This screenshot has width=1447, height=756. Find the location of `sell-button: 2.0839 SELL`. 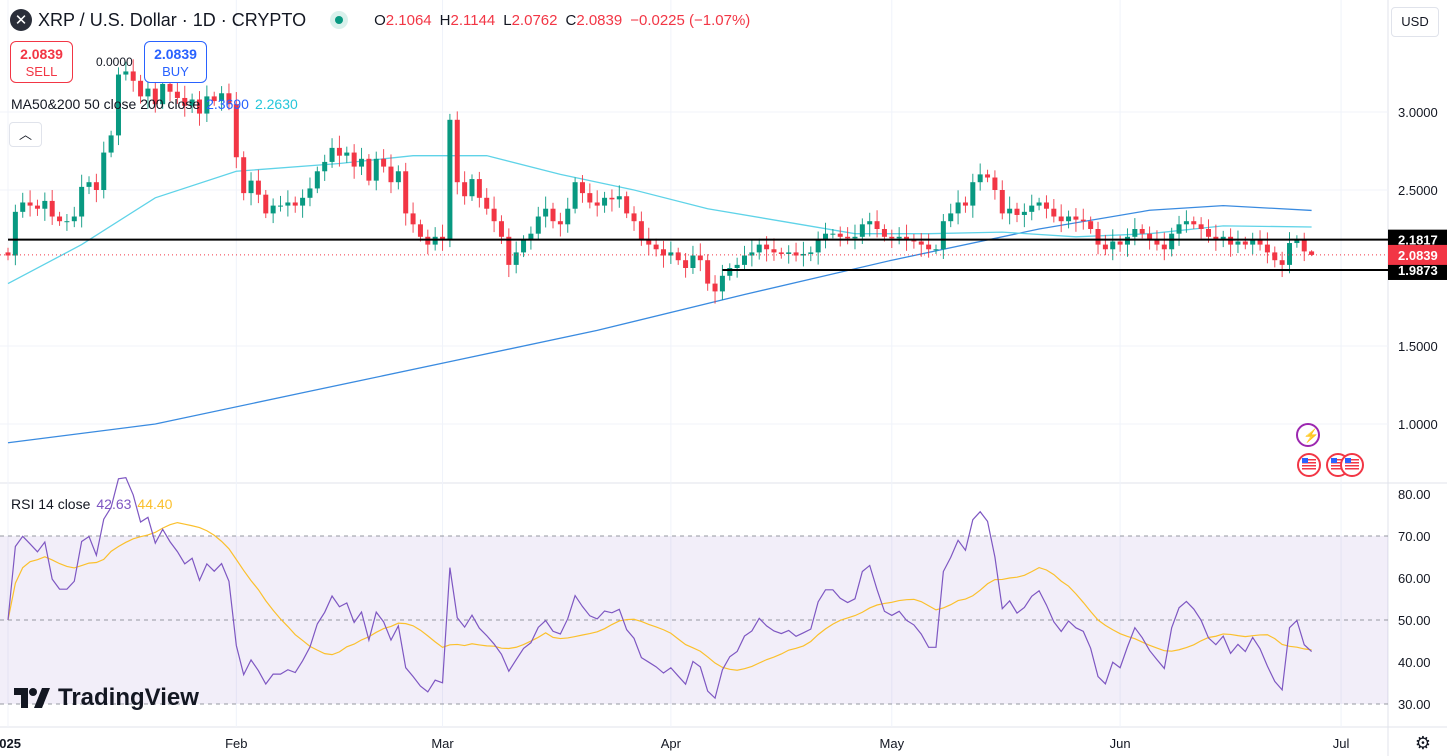

sell-button: 2.0839 SELL is located at coordinates (41, 62).